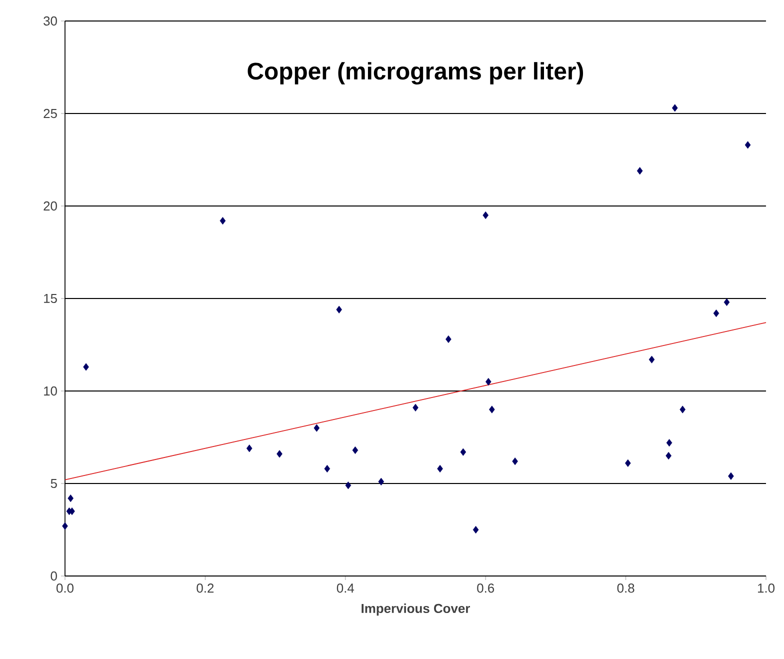 Image resolution: width=784 pixels, height=659 pixels. What do you see at coordinates (416, 73) in the screenshot?
I see `text: Copper (micrograms per liter)` at bounding box center [416, 73].